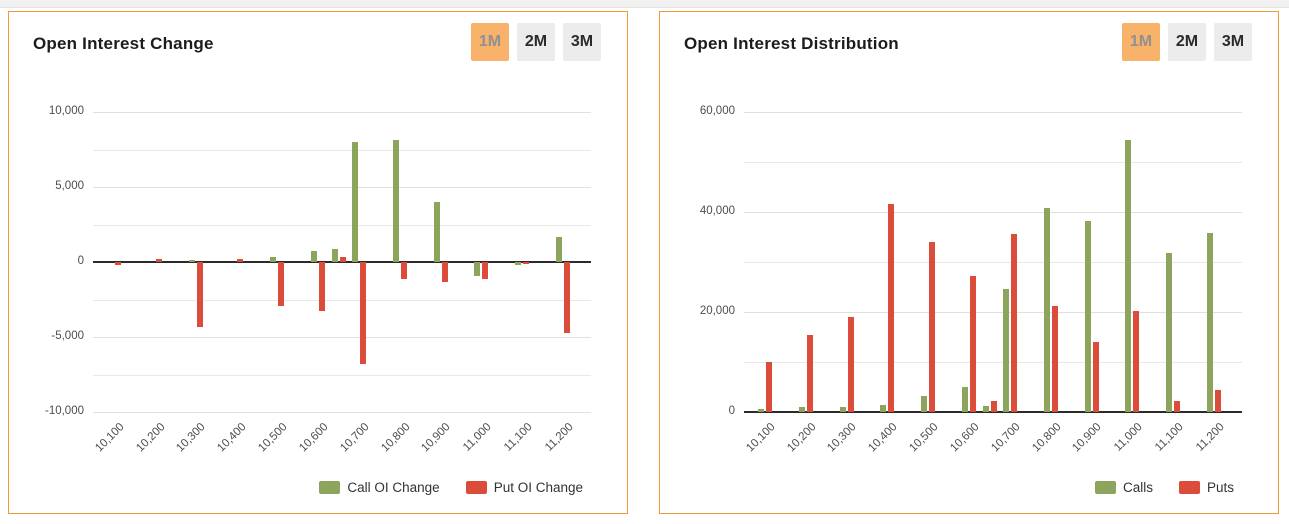  I want to click on legend-item-put-oi-change: Put OI Change, so click(524, 487).